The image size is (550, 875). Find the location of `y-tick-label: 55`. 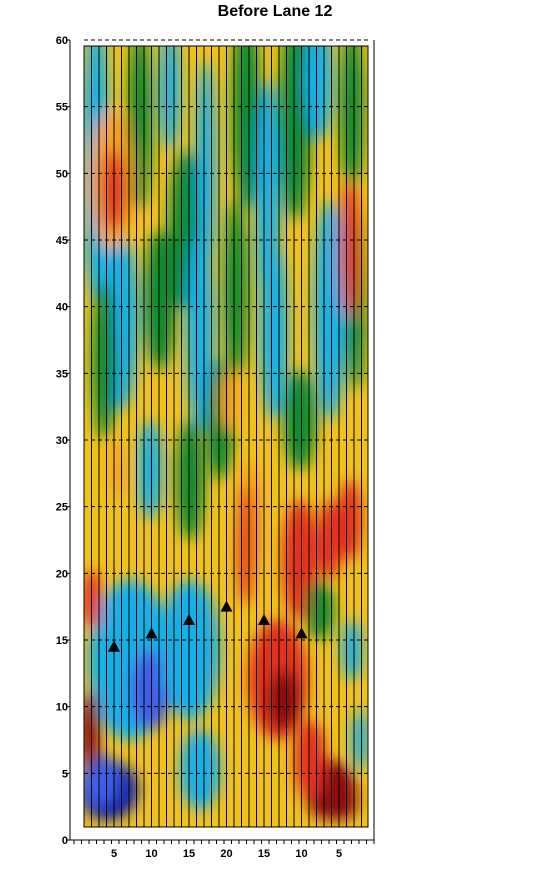

y-tick-label: 55 is located at coordinates (62, 108).